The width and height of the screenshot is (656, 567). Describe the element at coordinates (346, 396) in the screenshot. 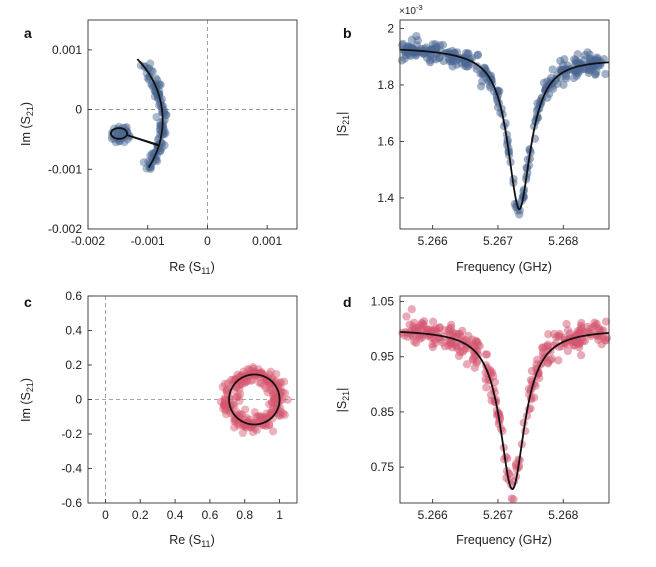

I see `panel-d-ylabel-sub: 21` at that location.